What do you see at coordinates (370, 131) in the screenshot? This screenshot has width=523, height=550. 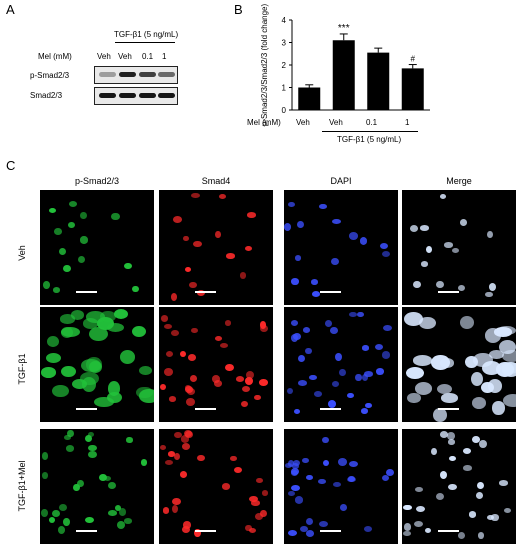 I see `group-bracket` at bounding box center [370, 131].